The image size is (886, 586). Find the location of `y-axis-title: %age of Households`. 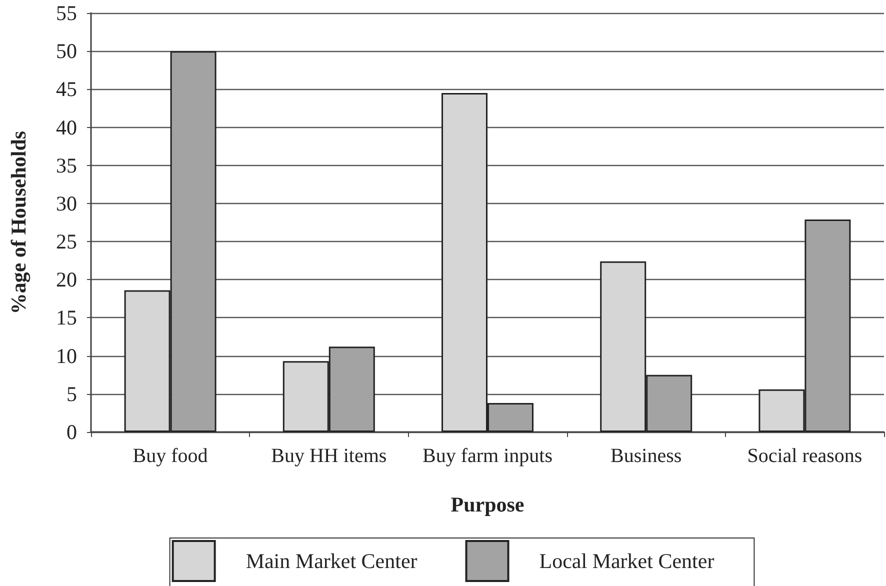

y-axis-title: %age of Households is located at coordinates (18, 222).